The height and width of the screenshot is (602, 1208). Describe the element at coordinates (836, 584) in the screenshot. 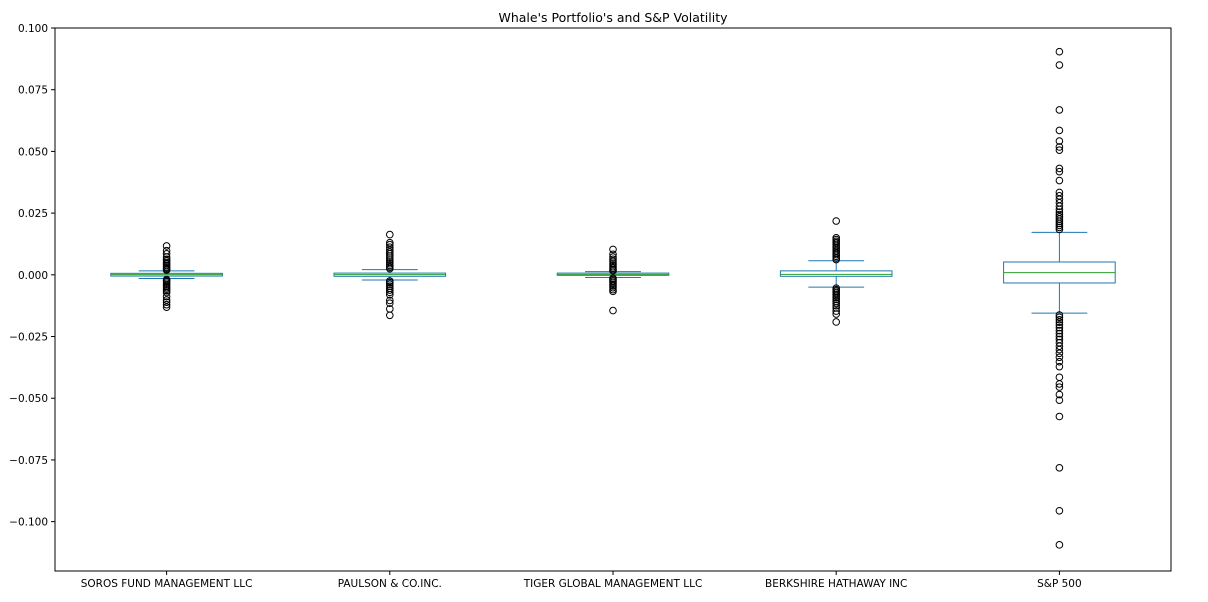

I see `x-tick-label: BERKSHIRE HATHAWAY INC` at that location.